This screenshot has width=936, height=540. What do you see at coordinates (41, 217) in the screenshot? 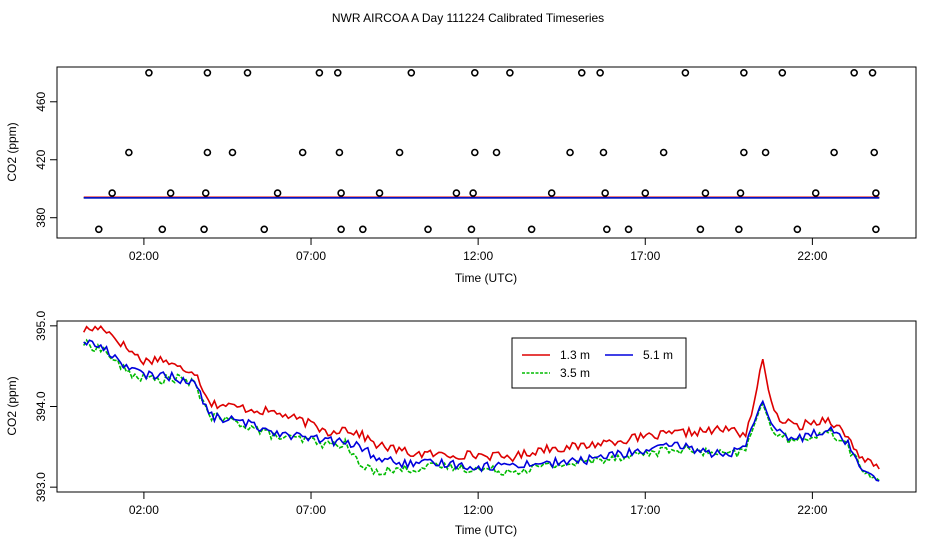
I see `y-tick-label: 380` at bounding box center [41, 217].